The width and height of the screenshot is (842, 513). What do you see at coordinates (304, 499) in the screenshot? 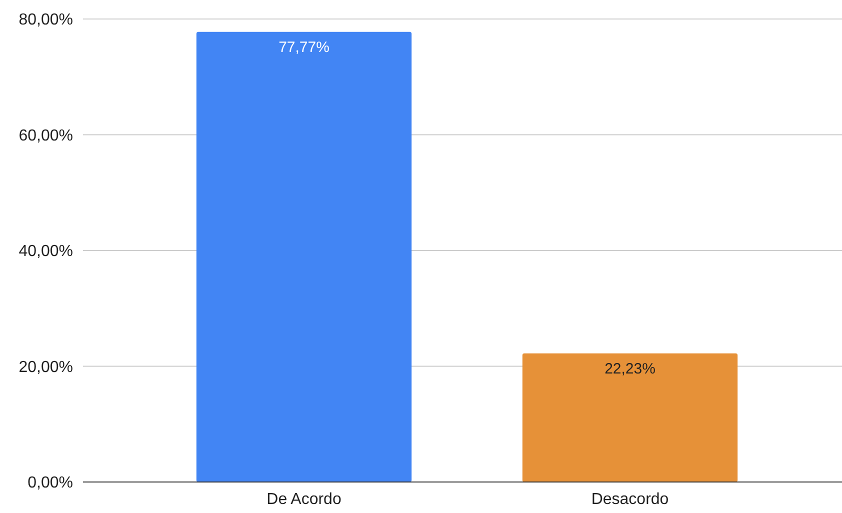
I see `x-tick-label: De Acordo` at bounding box center [304, 499].